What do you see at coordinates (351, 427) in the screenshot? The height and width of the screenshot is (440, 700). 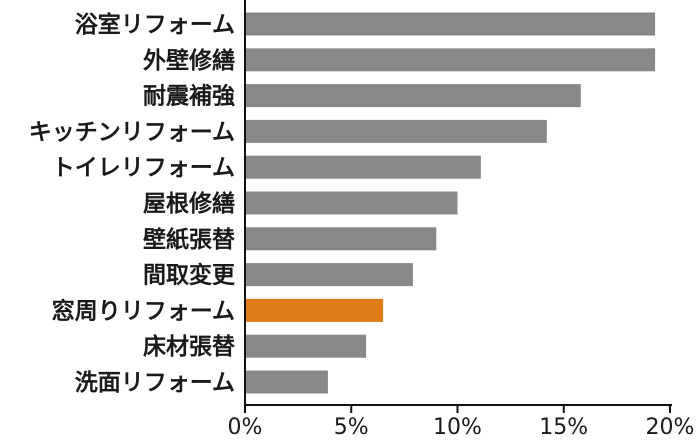 I see `x-tick-label: 5%` at bounding box center [351, 427].